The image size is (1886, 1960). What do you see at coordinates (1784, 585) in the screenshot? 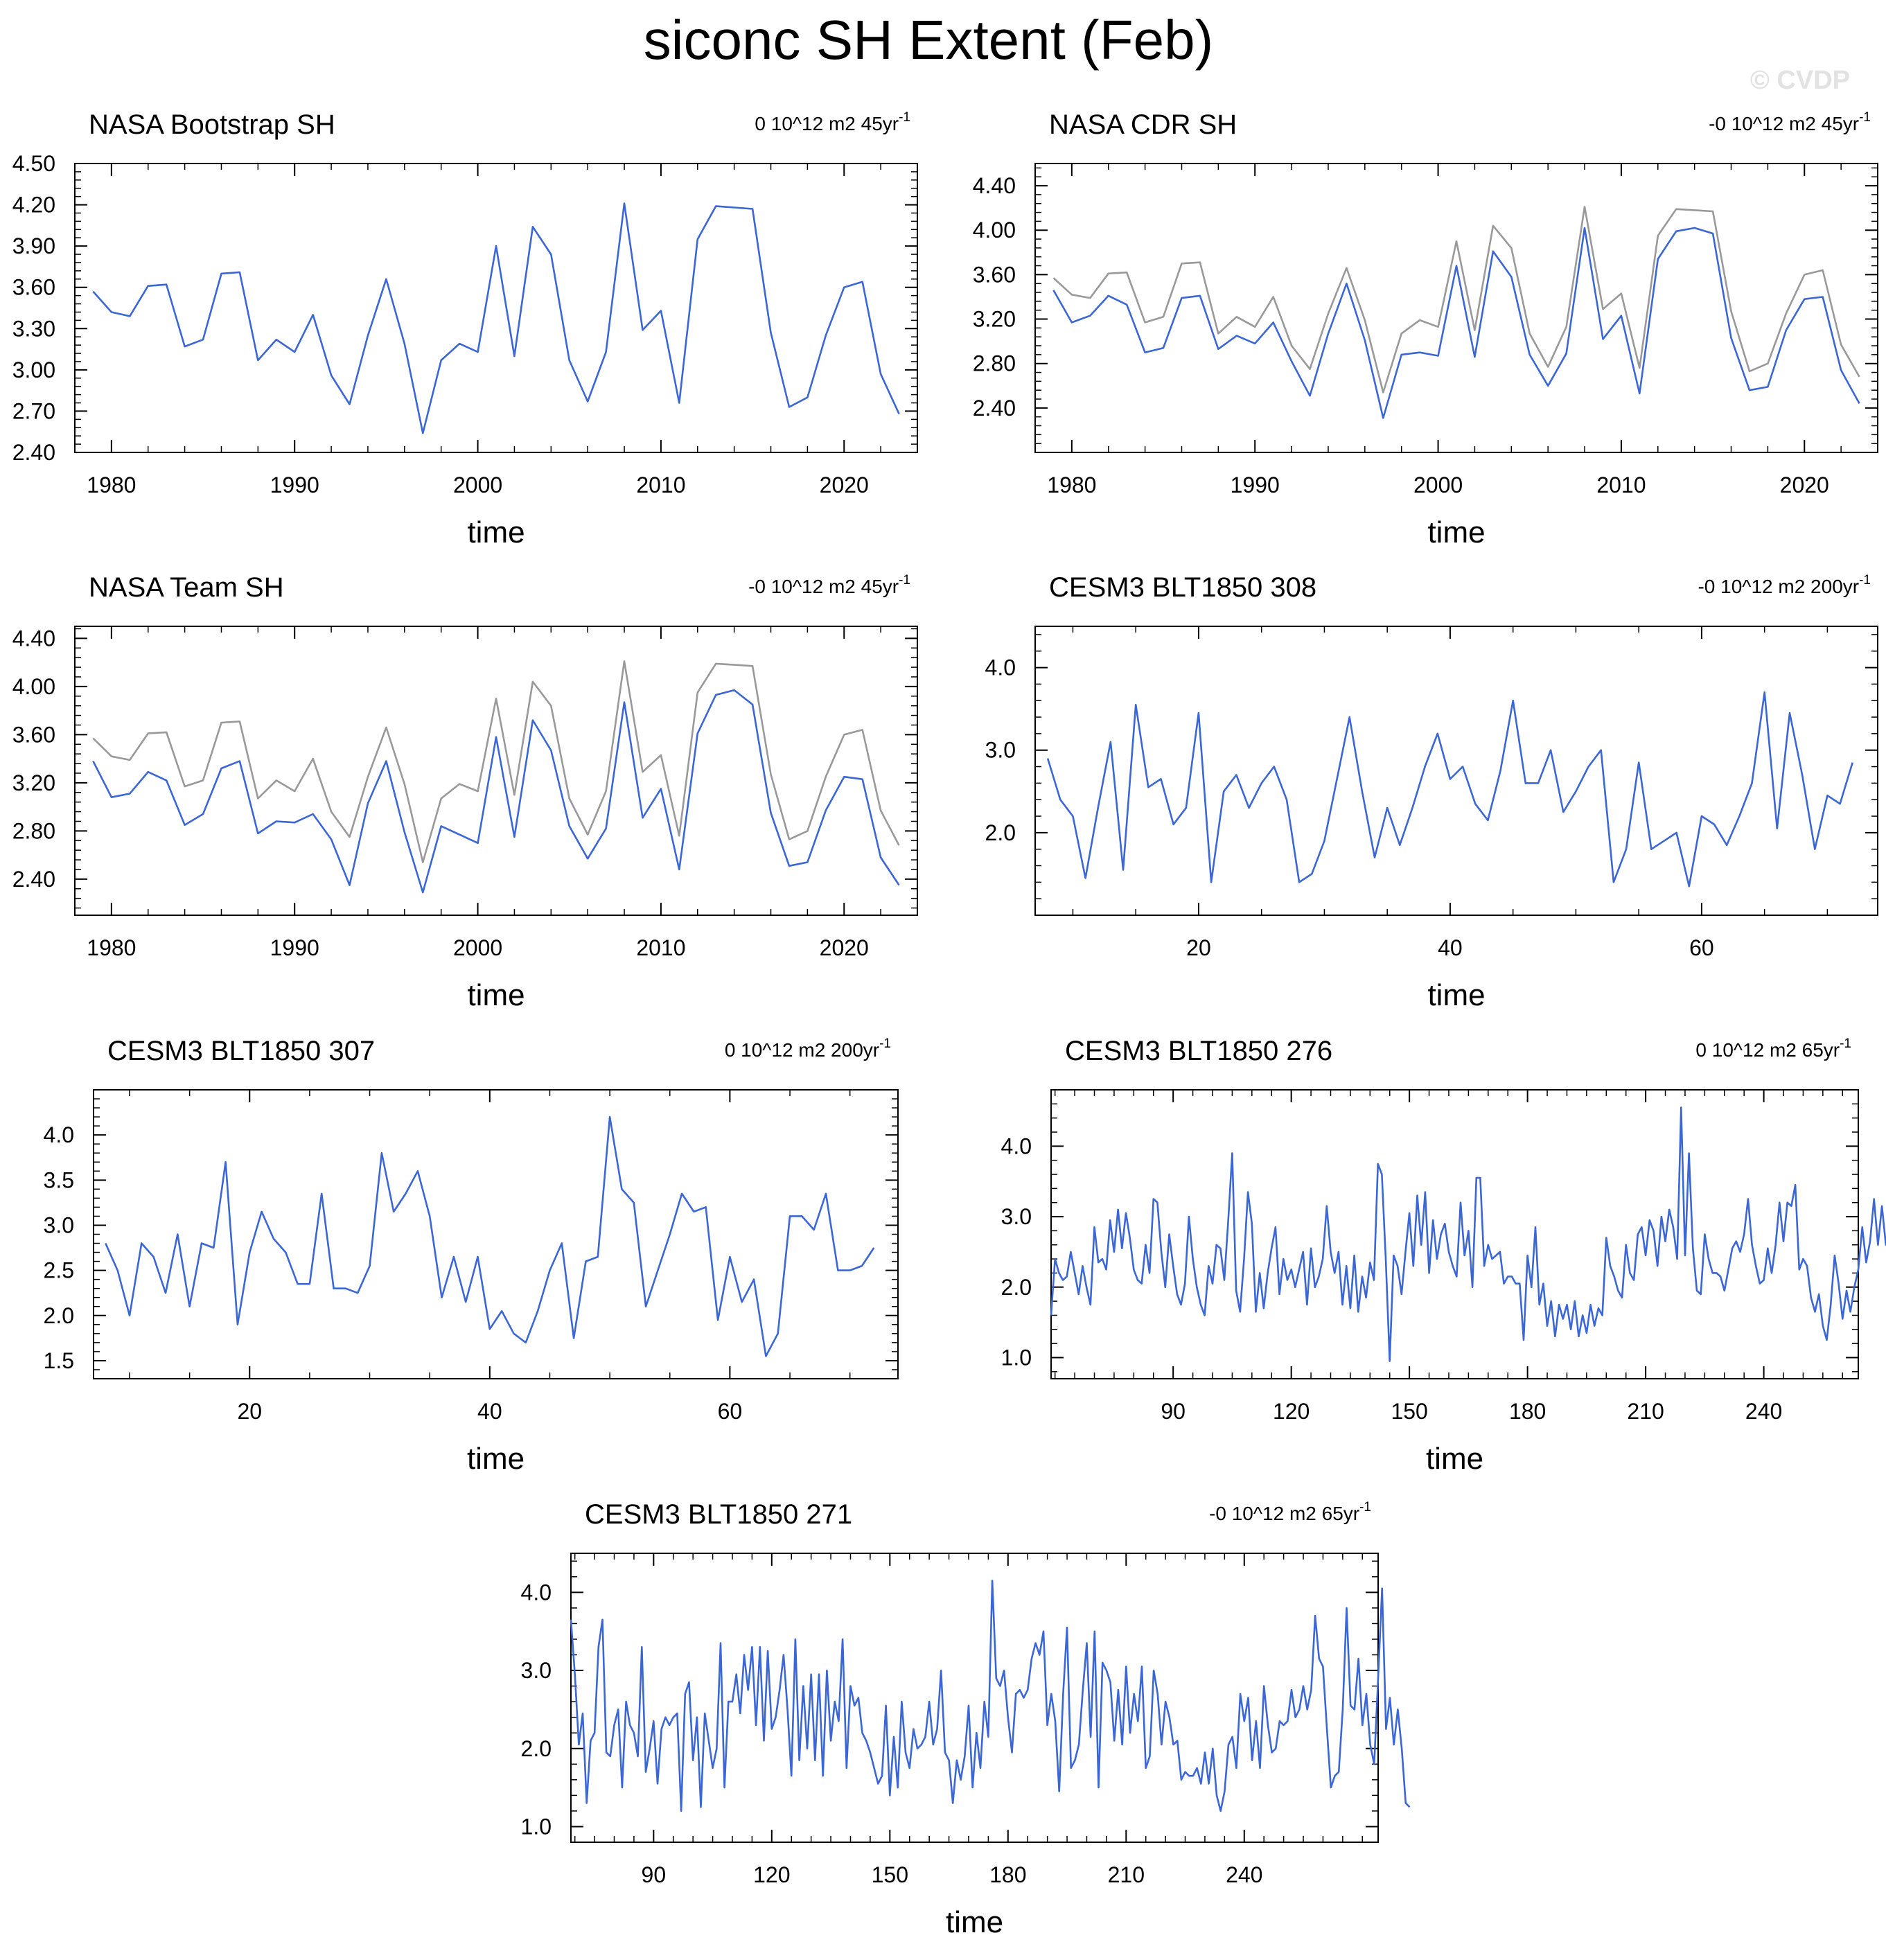
I see `chart-annotation: -0 10^12 m2 200yr-1` at bounding box center [1784, 585].